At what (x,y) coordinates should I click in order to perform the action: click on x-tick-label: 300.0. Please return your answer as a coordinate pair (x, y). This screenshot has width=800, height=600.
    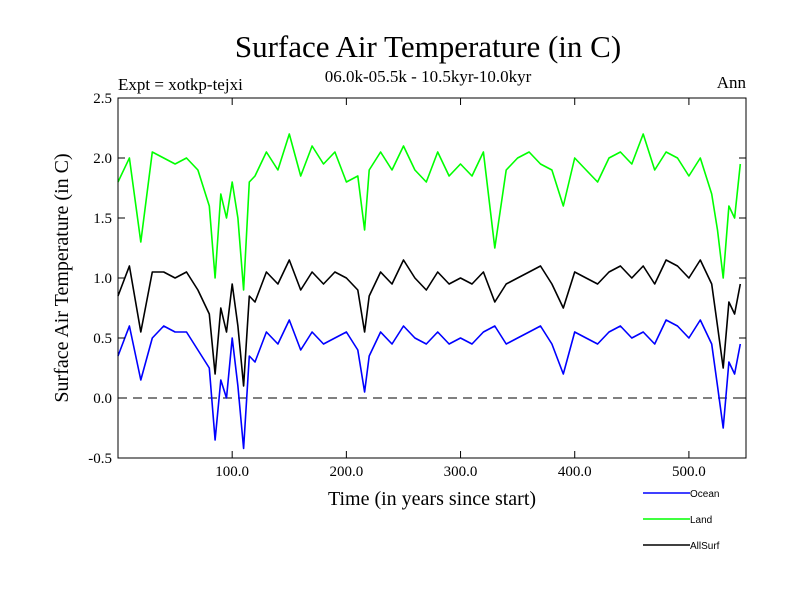
    Looking at the image, I should click on (461, 472).